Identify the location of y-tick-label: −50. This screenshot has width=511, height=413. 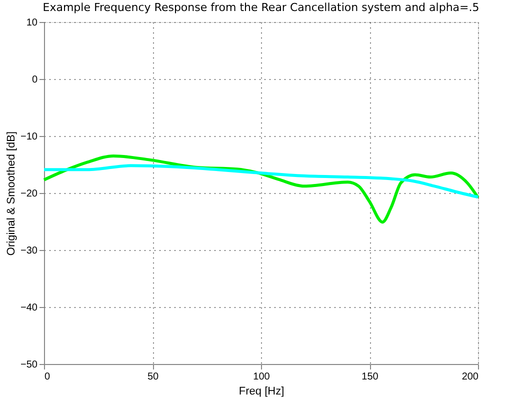
(29, 365).